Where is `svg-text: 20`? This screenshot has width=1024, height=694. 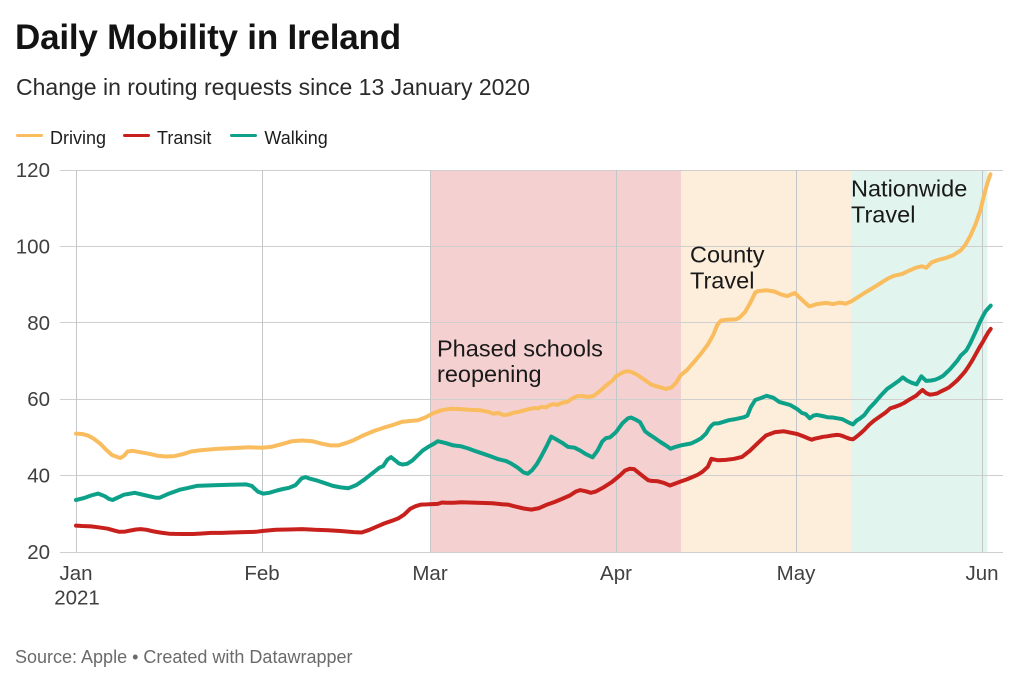 svg-text: 20 is located at coordinates (38, 552).